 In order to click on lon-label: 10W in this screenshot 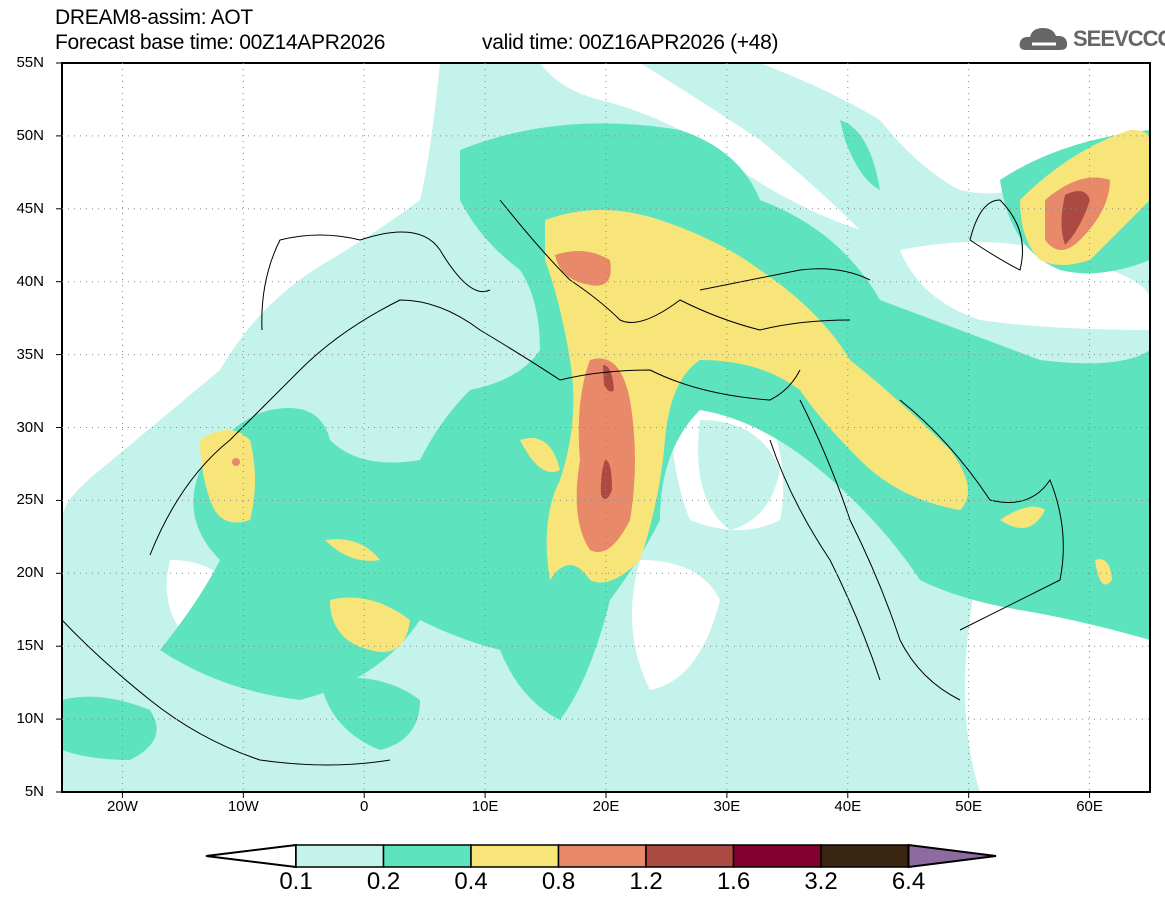, I will do `click(243, 806)`.